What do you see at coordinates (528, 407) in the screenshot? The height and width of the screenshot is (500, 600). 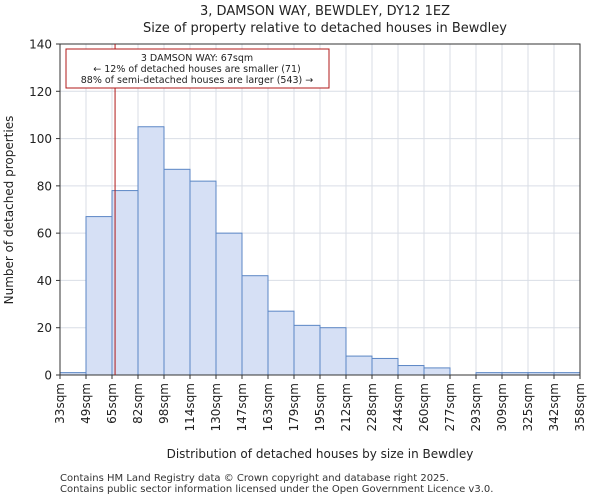 I see `x-tick-label: 325sqm` at bounding box center [528, 407].